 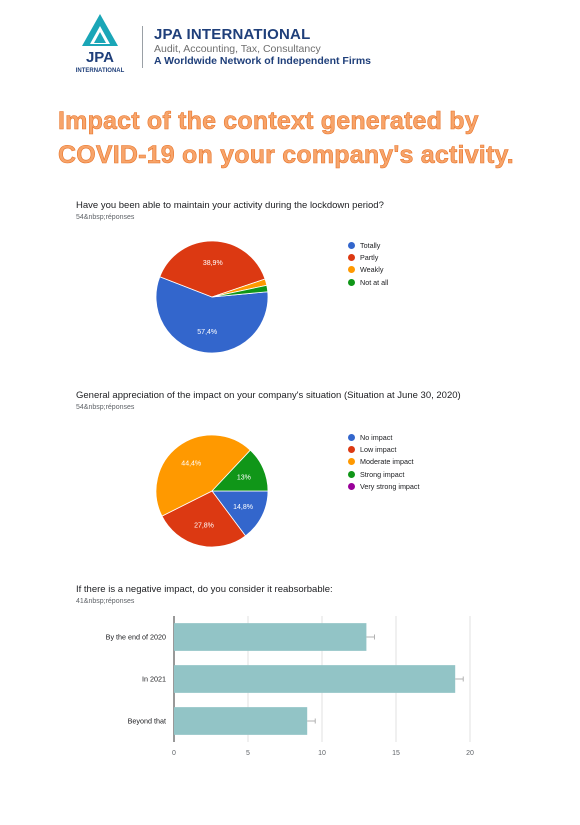 What do you see at coordinates (100, 44) in the screenshot?
I see `jpa-logo: JPA INTERNATIONAL` at bounding box center [100, 44].